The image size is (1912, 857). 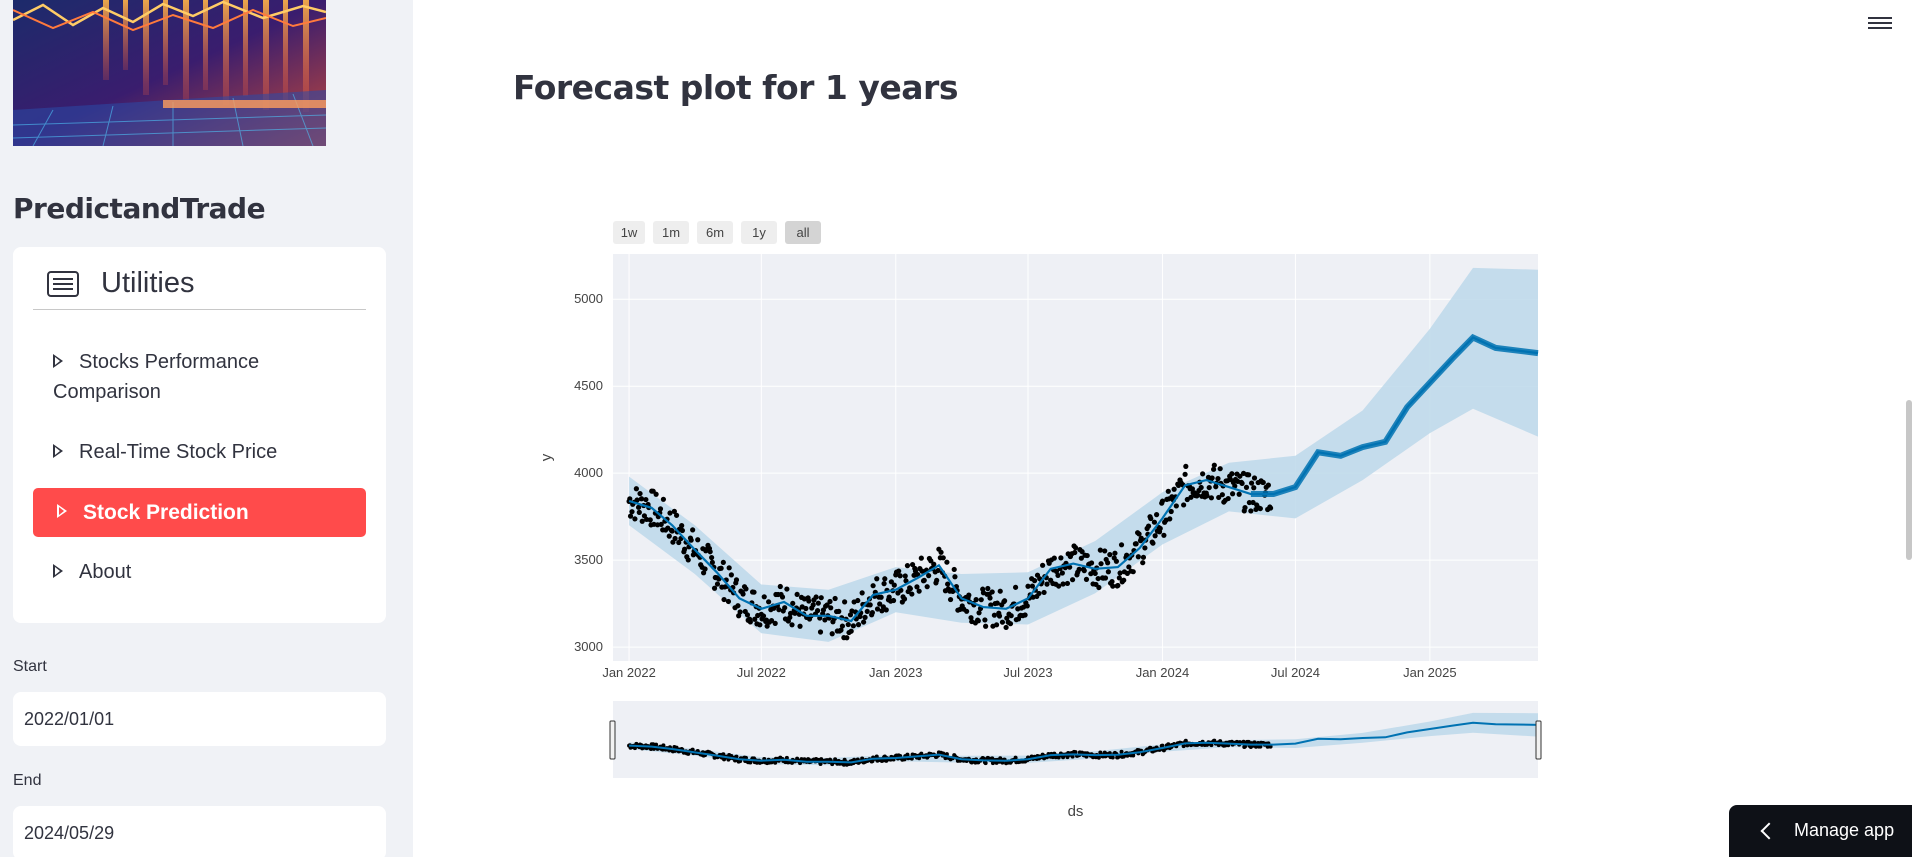 I want to click on sidebar-banner-image, so click(x=169, y=73).